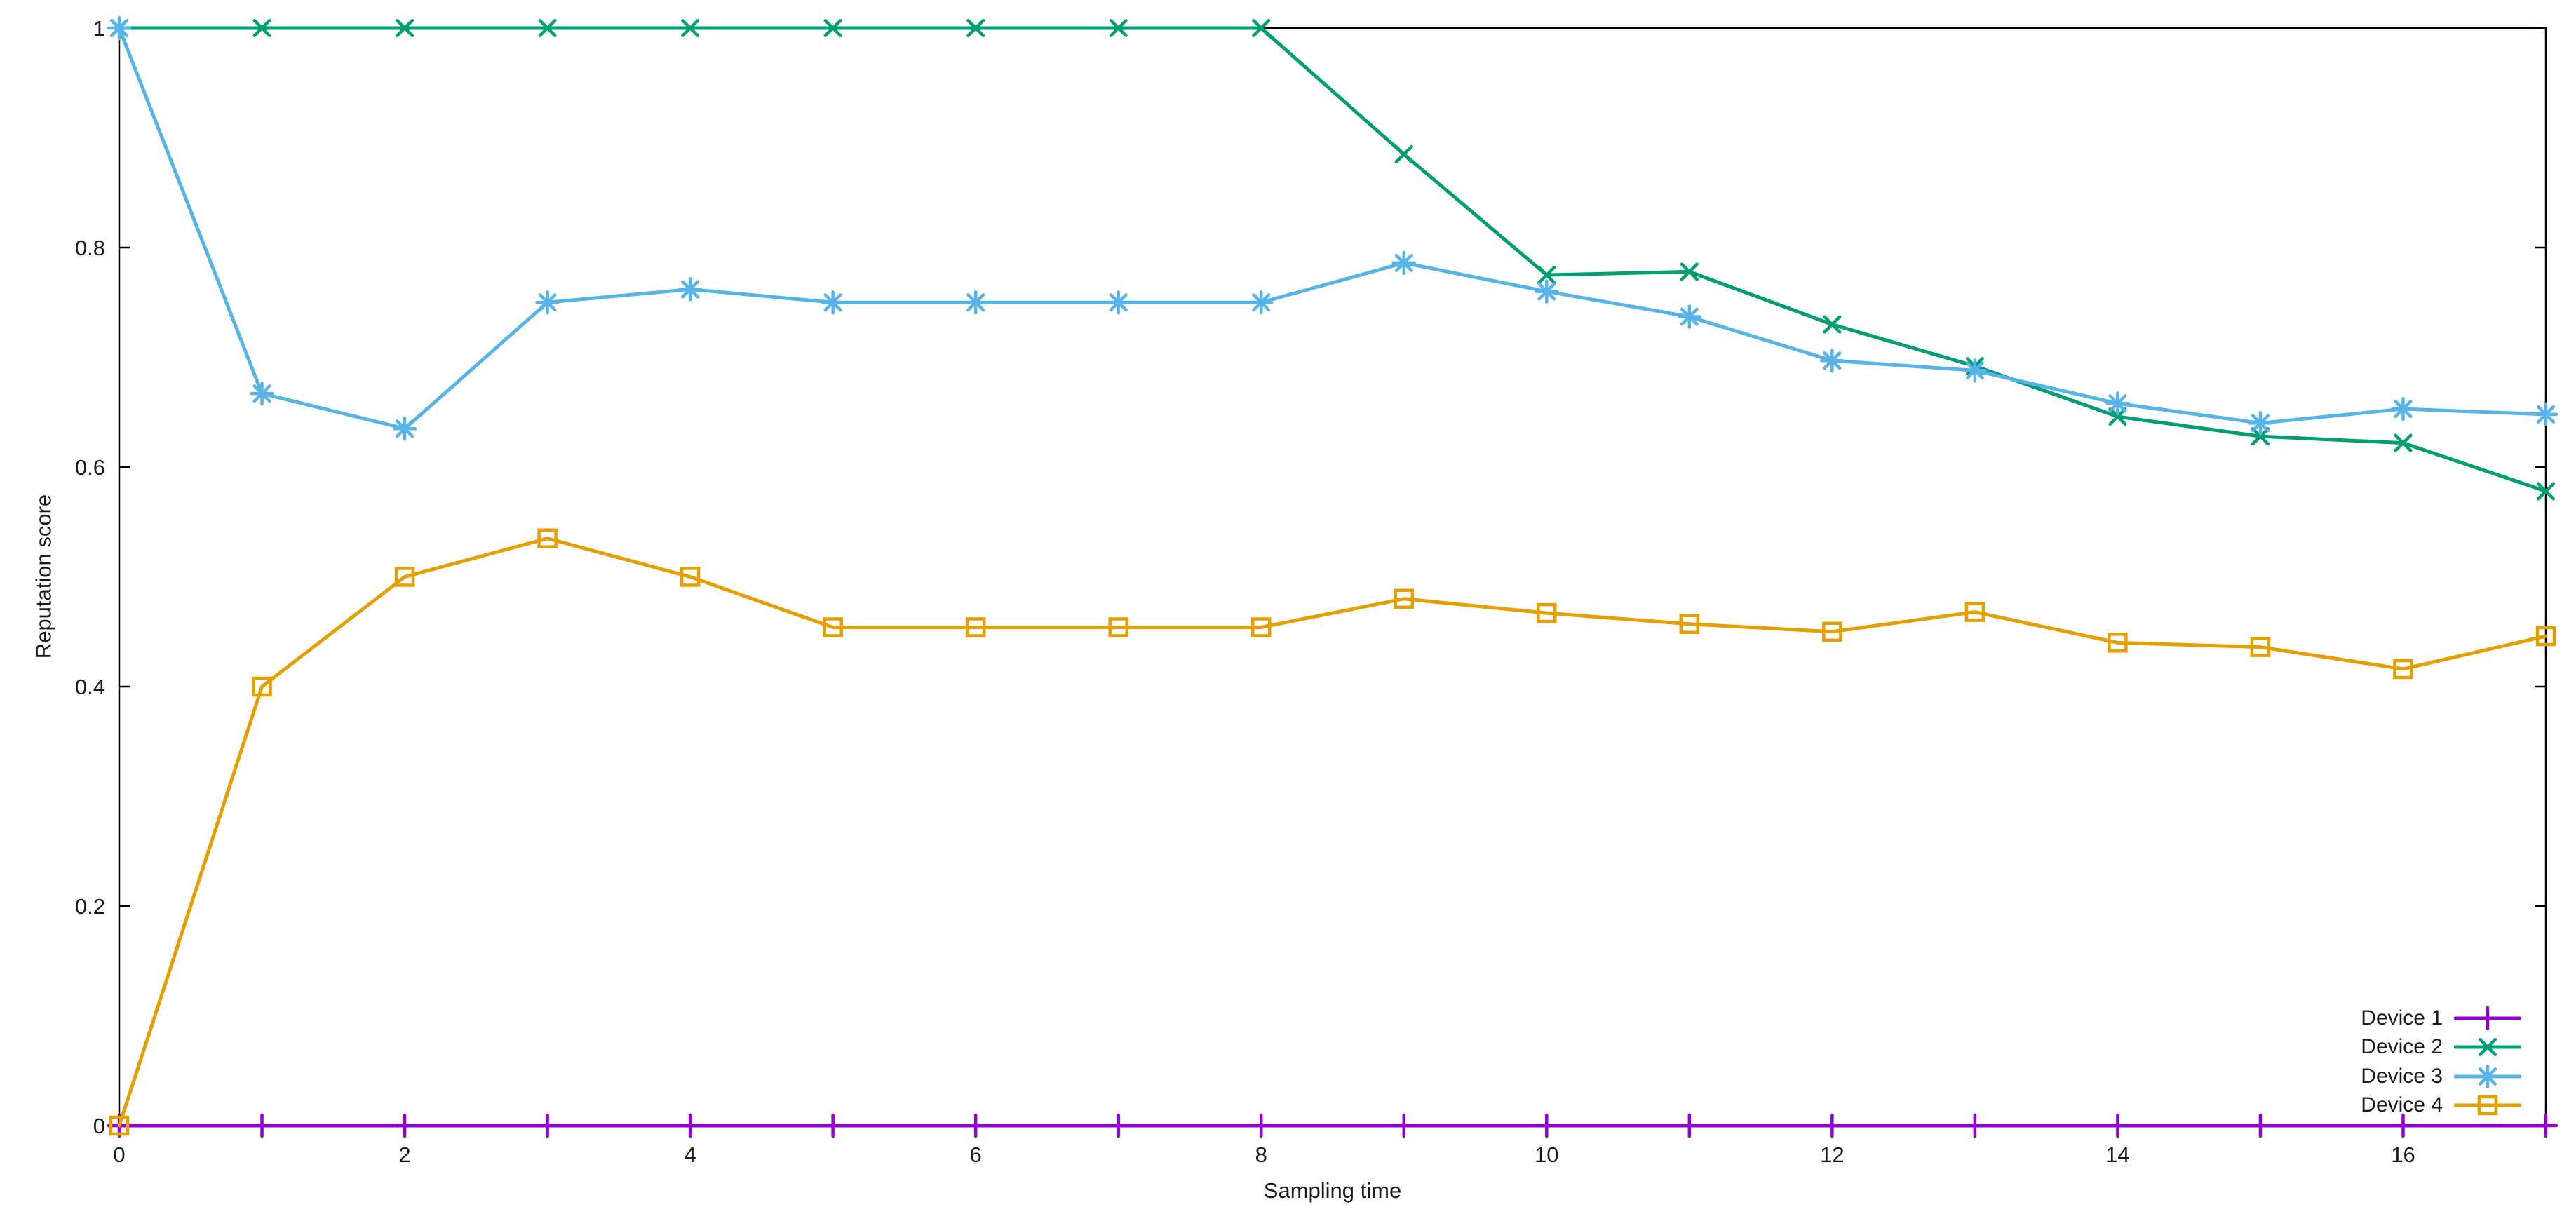  I want to click on legend-label-device-4: Device 4, so click(2402, 1105).